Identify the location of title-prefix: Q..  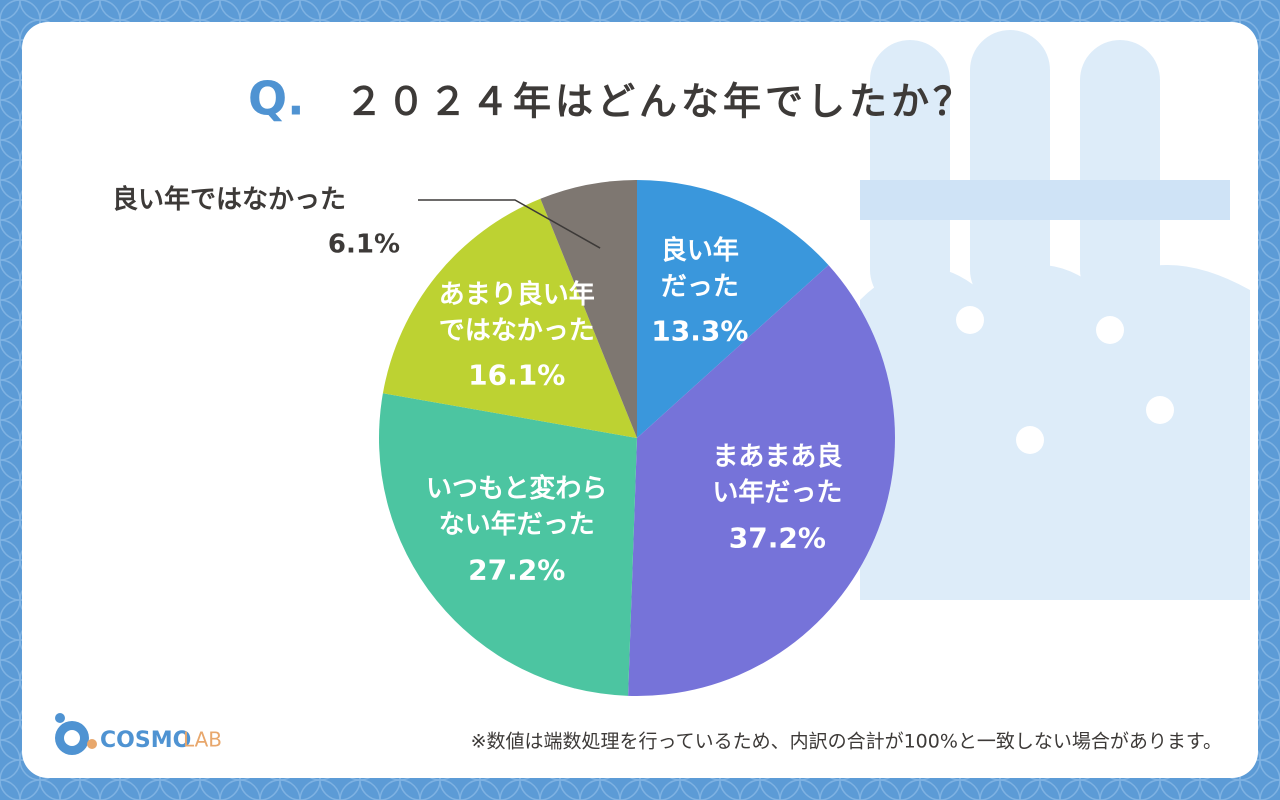
(276, 99).